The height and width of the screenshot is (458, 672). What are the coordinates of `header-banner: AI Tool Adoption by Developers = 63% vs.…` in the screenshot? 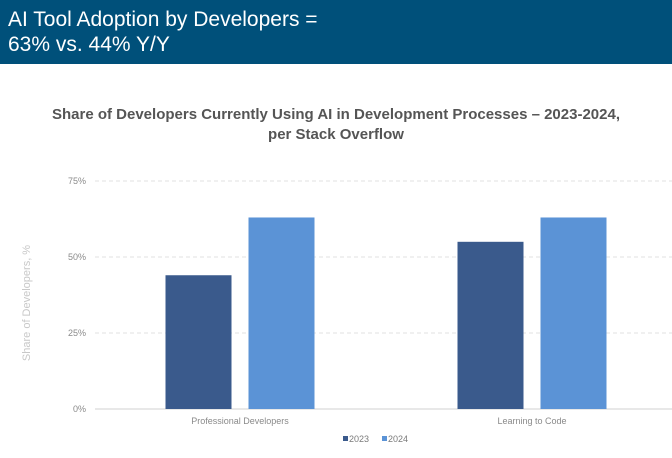 It's located at (336, 32).